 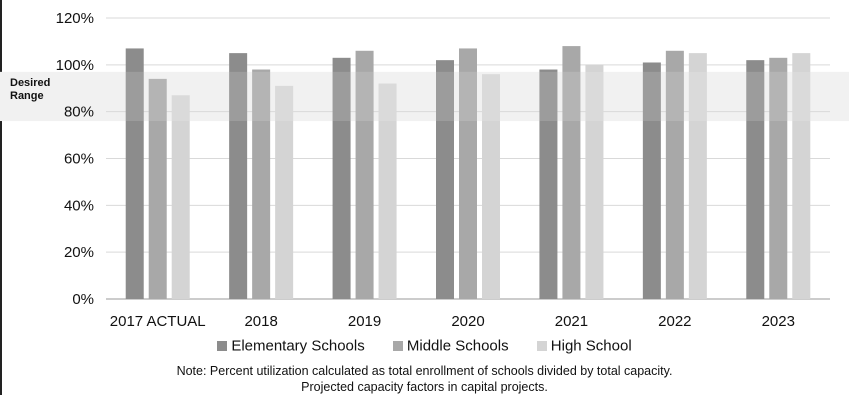 I want to click on x-tick-label: 2017 ACTUAL, so click(x=158, y=321).